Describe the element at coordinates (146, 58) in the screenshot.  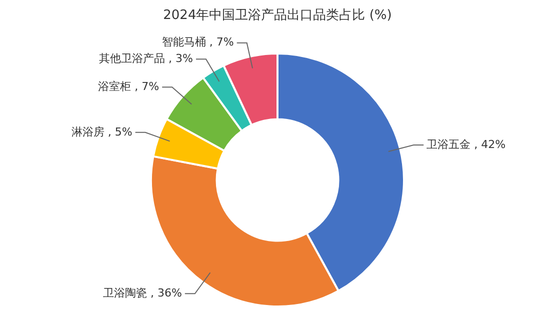
I see `slice-label: 其他卫浴产品 , 3%` at that location.